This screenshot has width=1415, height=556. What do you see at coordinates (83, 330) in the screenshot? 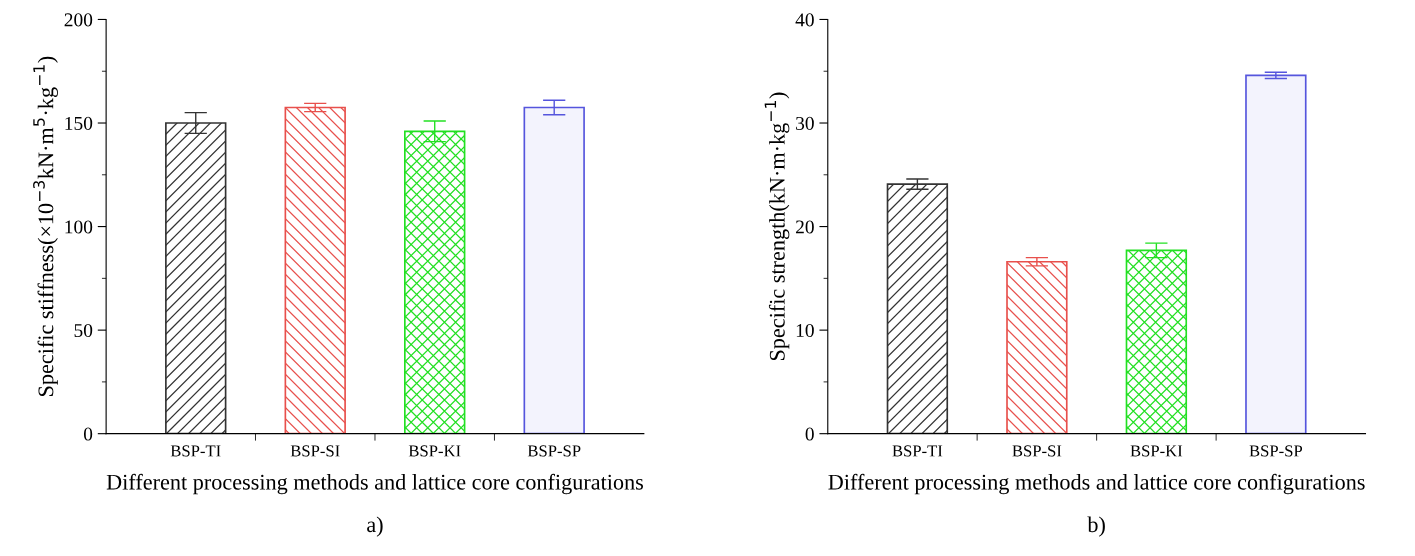
I see `y-tick-label: 50` at bounding box center [83, 330].